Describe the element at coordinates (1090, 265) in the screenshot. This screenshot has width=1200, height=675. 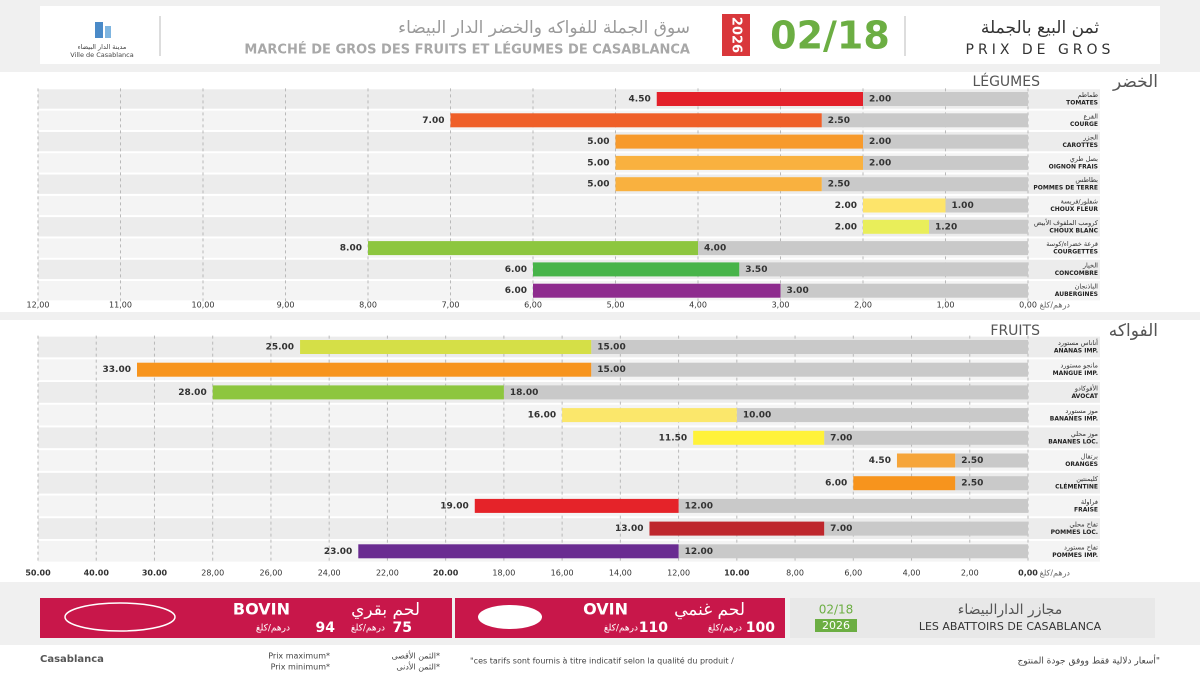
I see `category-label-ar: الخيار` at that location.